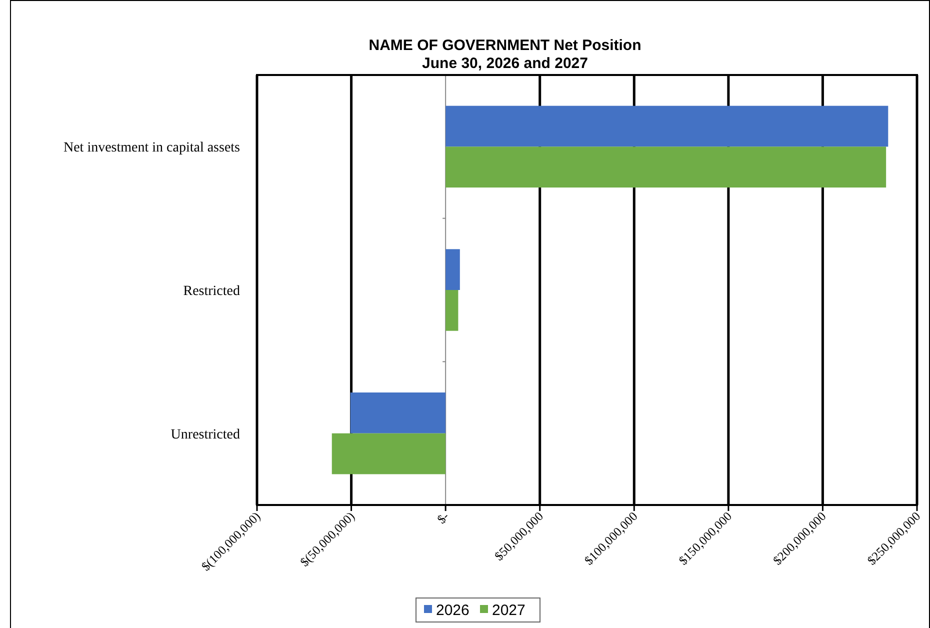 The image size is (930, 628). I want to click on chart-subtitle: June 30, 2026 and 2027, so click(505, 63).